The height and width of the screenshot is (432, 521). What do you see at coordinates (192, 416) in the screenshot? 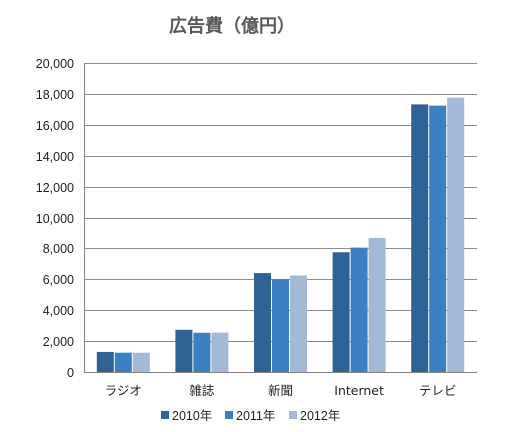
I see `legend-label: 2010年` at bounding box center [192, 416].